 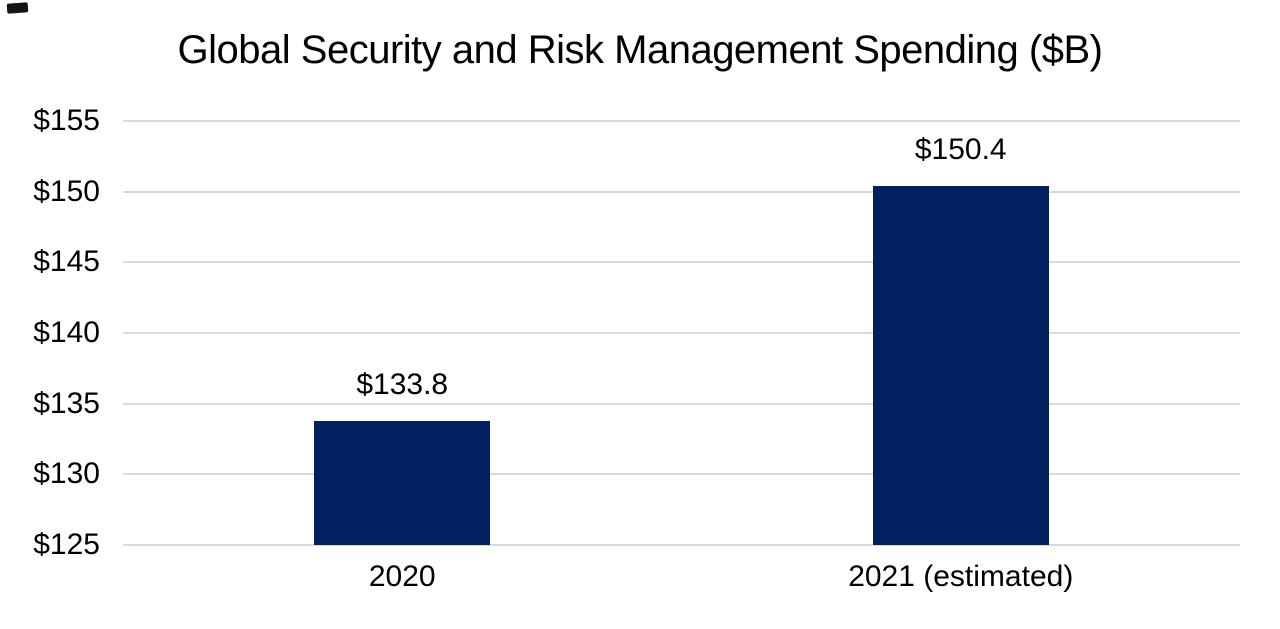 I want to click on y-tick-label: $130, so click(x=66, y=474).